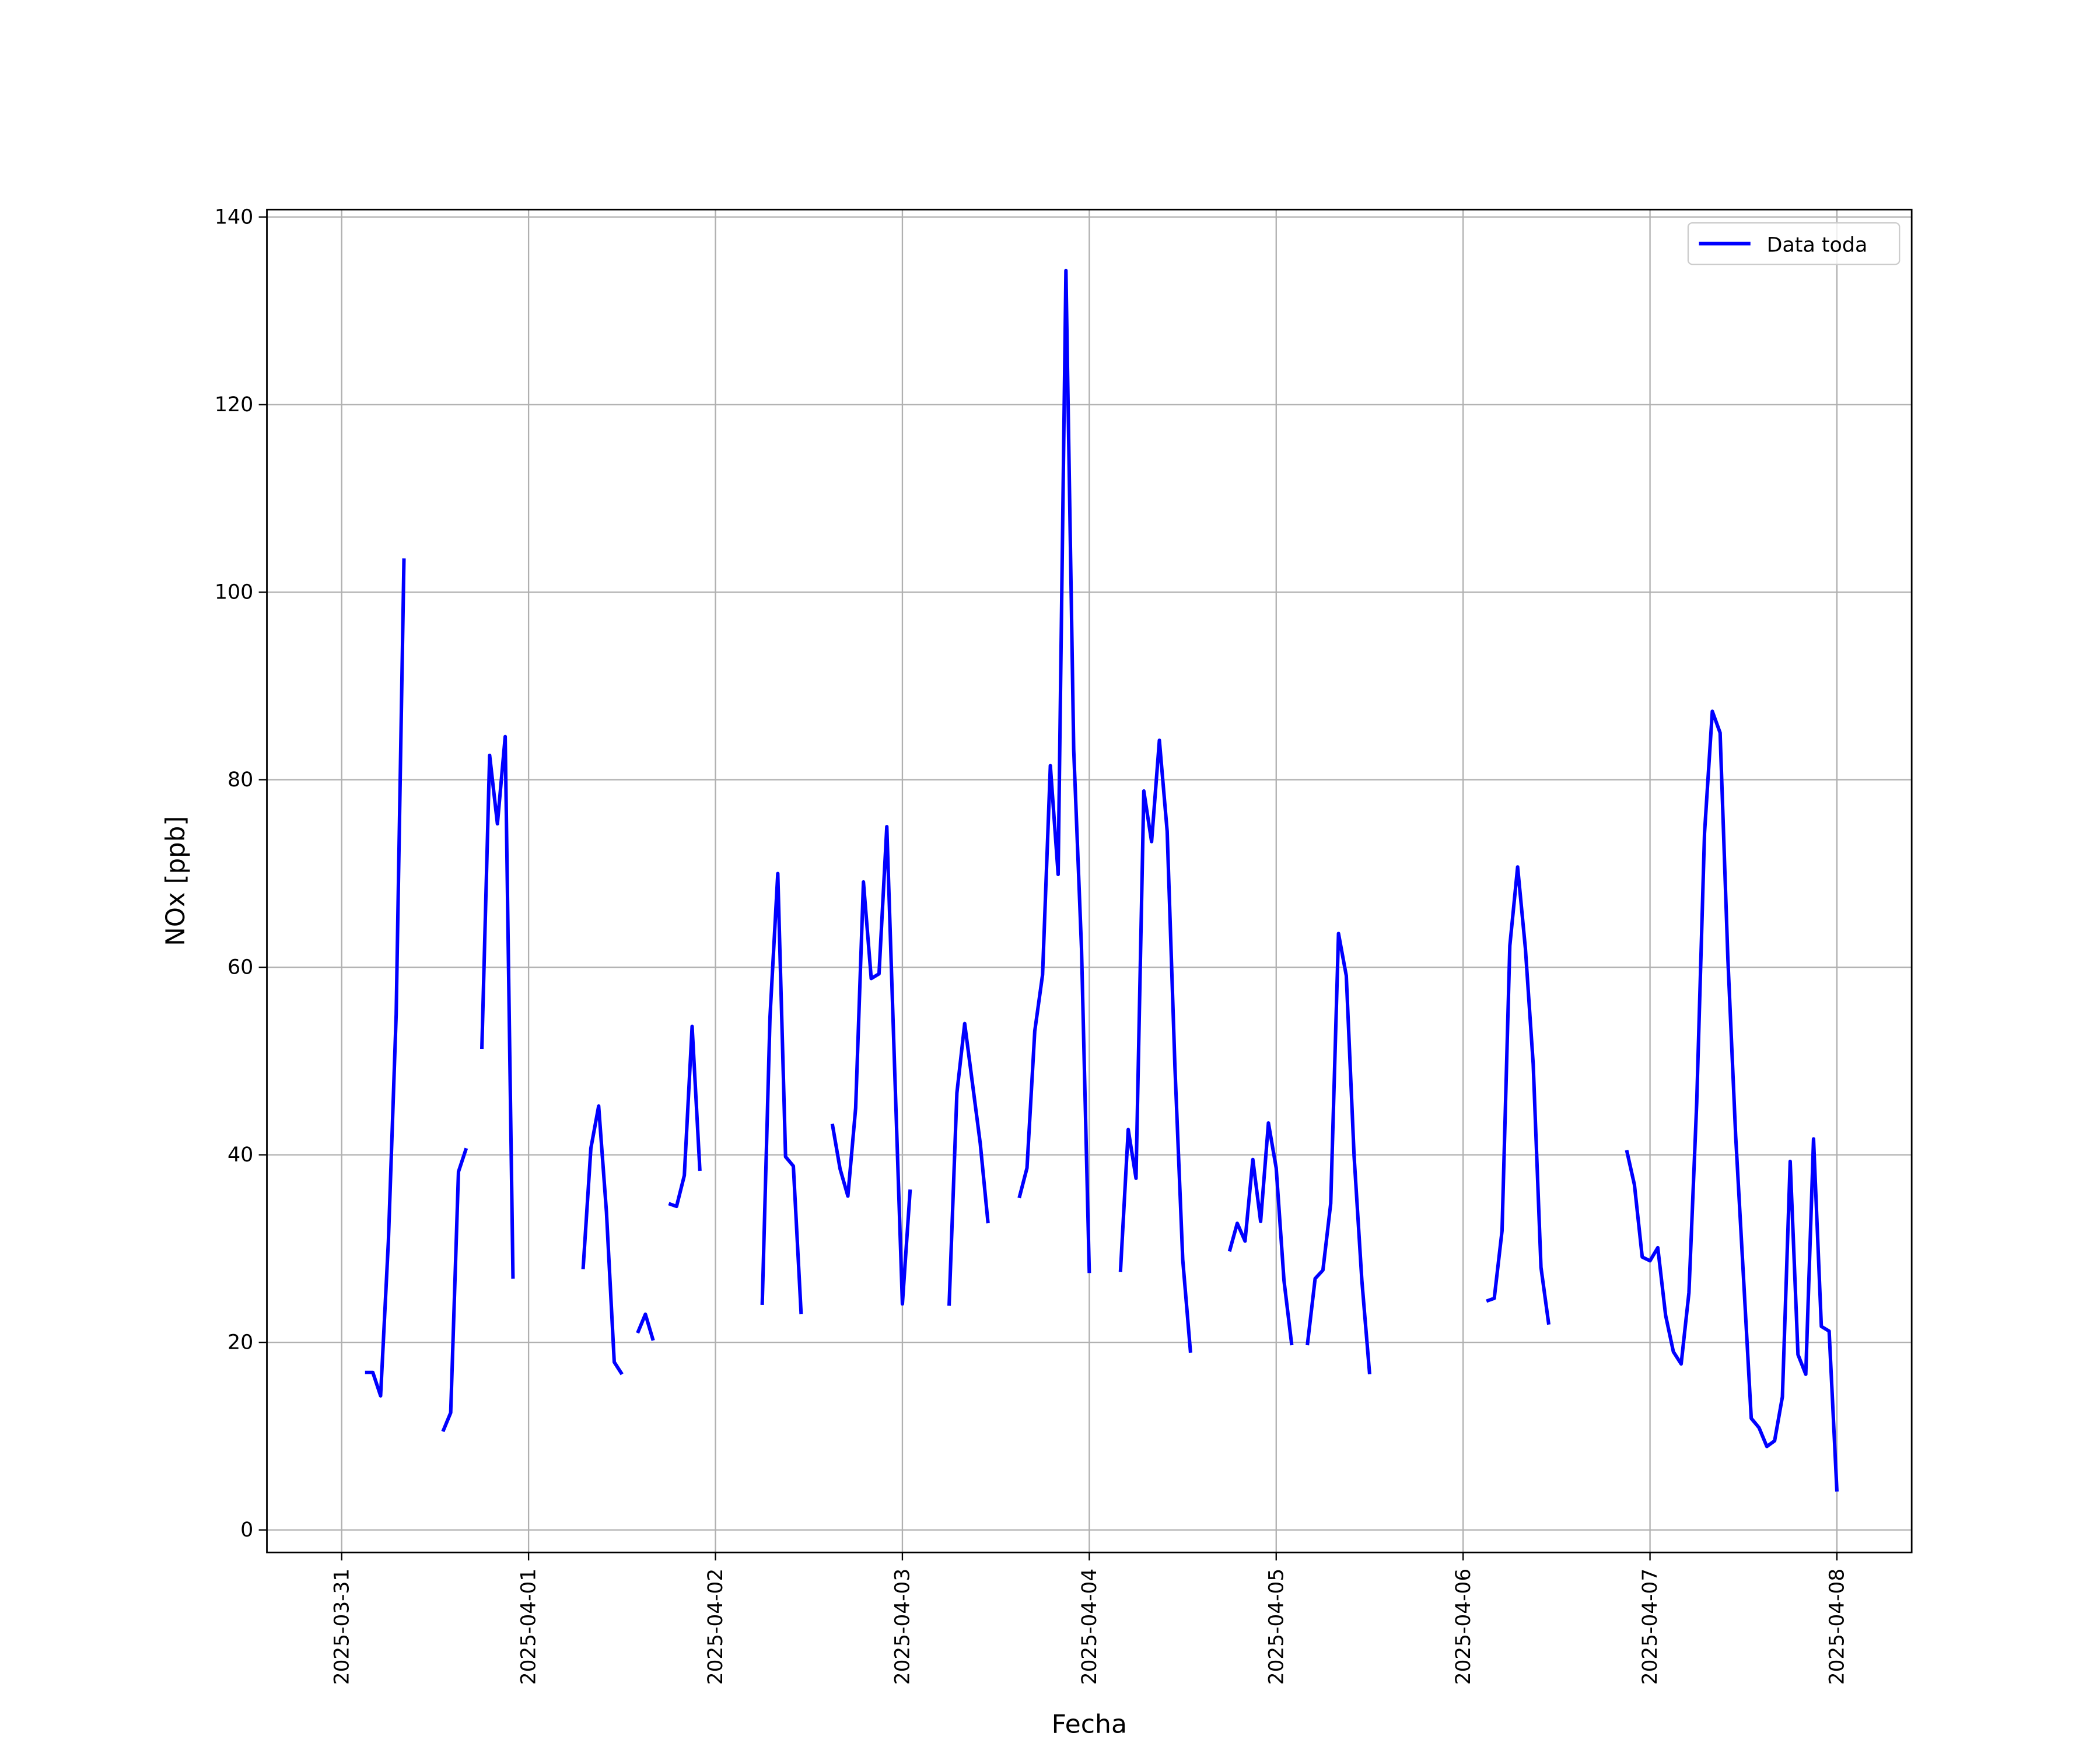 Image resolution: width=2100 pixels, height=1750 pixels. What do you see at coordinates (240, 1342) in the screenshot?
I see `y-tick-label: 20` at bounding box center [240, 1342].